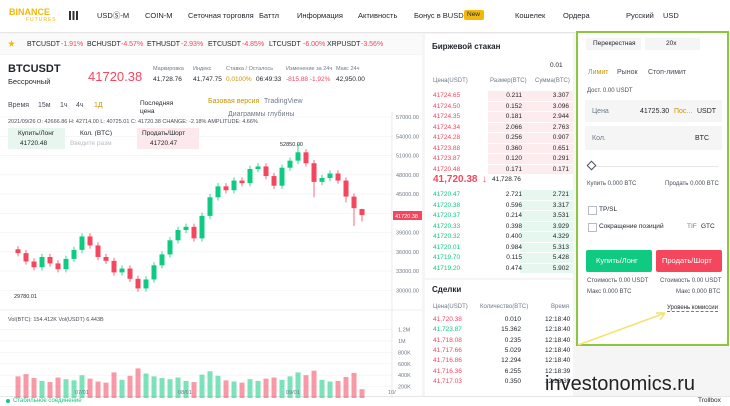  I want to click on menu-item: Информация, so click(320, 15).